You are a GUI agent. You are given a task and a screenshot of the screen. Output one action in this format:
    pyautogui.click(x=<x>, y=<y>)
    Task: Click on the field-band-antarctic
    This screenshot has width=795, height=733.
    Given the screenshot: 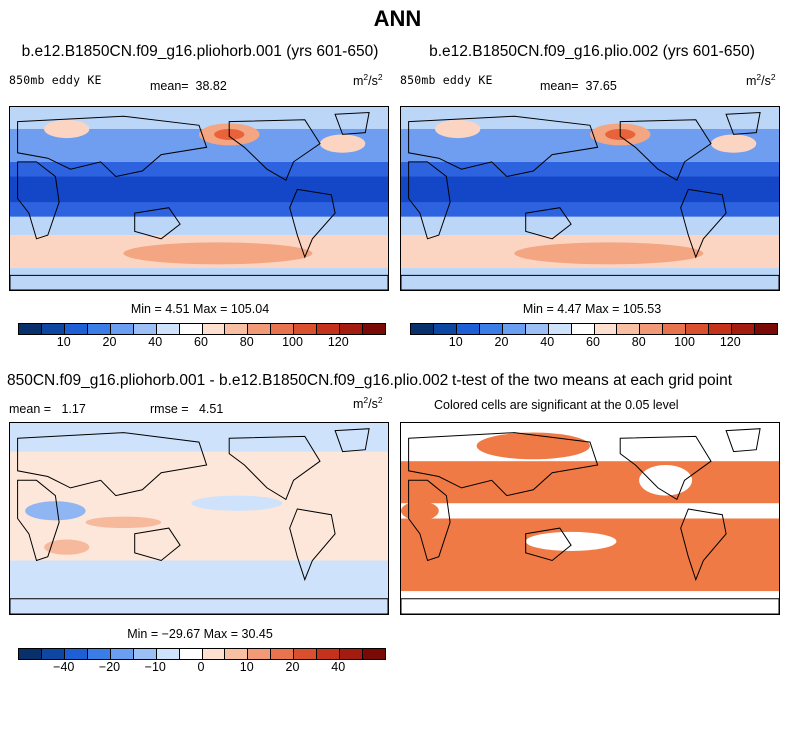 What is the action you would take?
    pyautogui.click(x=590, y=279)
    